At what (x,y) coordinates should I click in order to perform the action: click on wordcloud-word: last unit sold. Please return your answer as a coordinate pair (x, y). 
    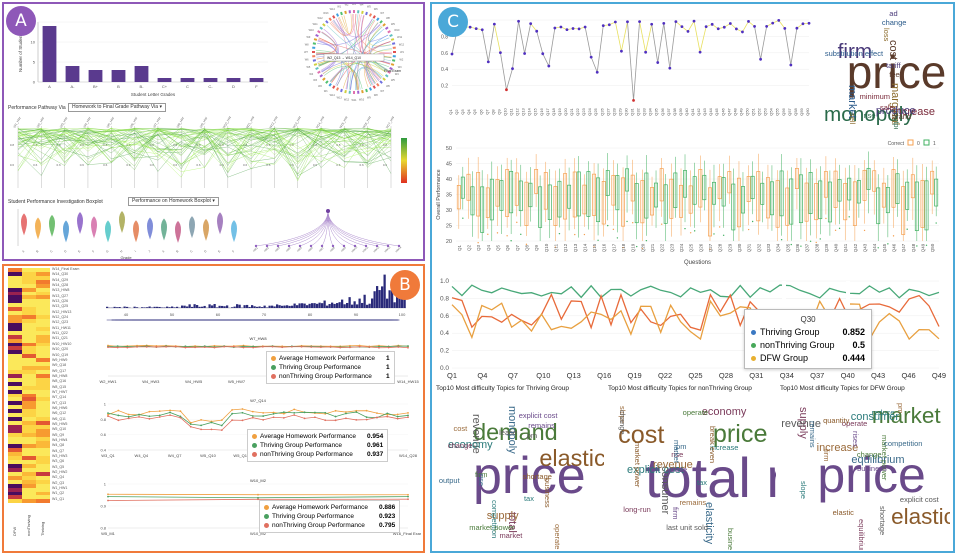
    Looking at the image, I should click on (687, 527).